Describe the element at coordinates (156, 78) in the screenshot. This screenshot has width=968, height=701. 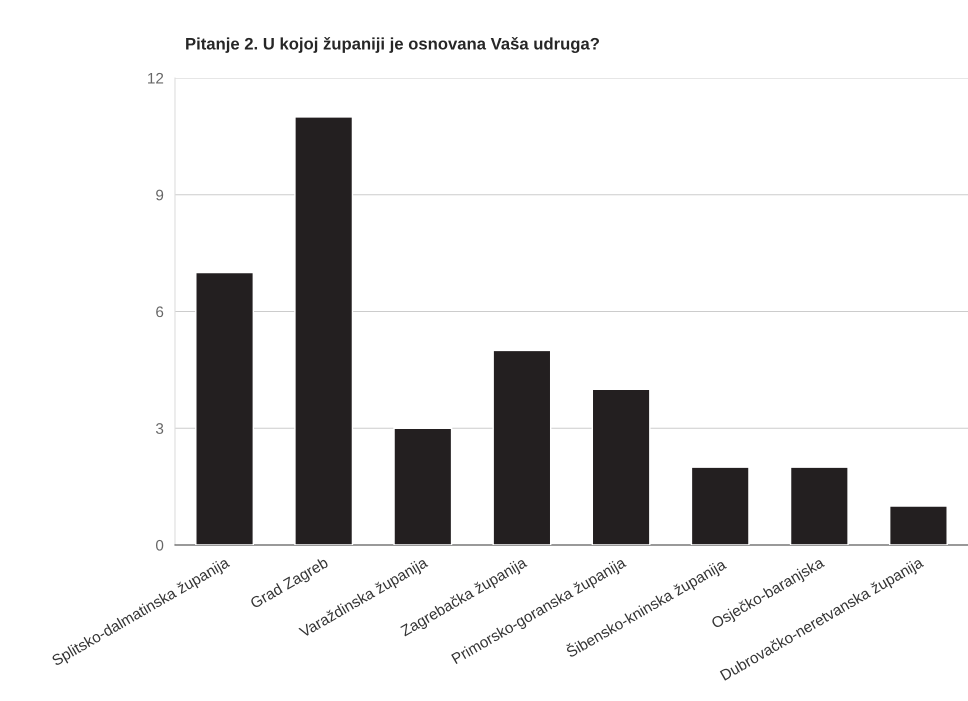
I see `y-tick-label: 12` at that location.